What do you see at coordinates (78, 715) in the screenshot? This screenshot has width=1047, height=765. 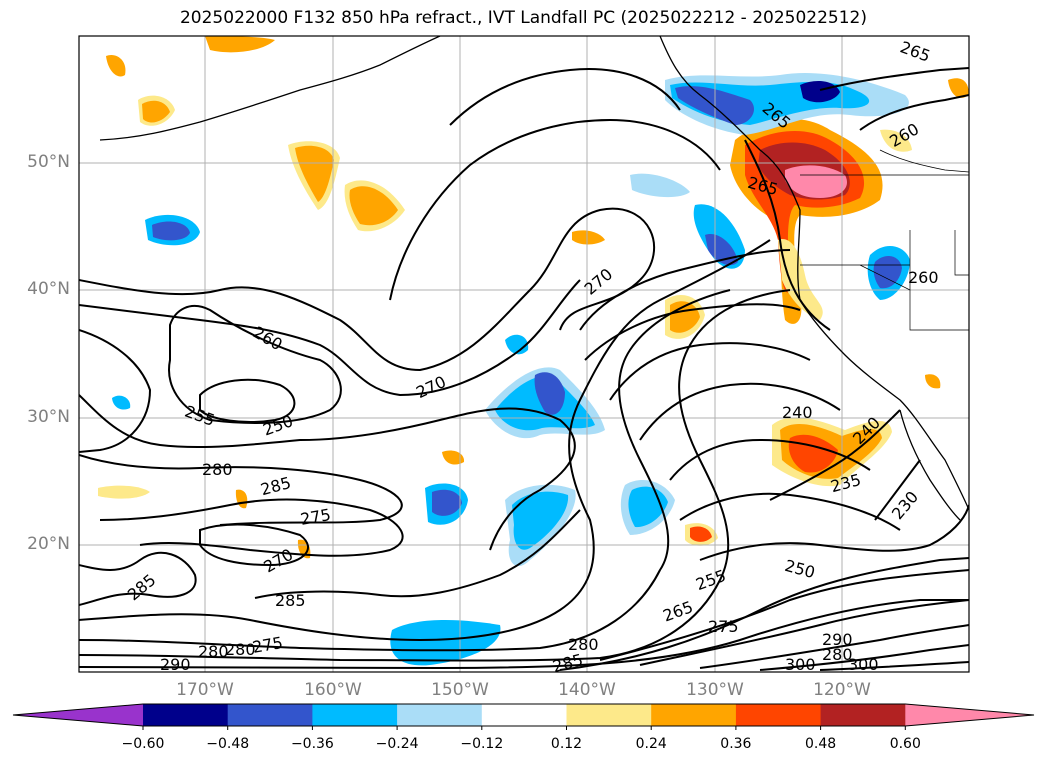 I see `colorbar-extend-min` at bounding box center [78, 715].